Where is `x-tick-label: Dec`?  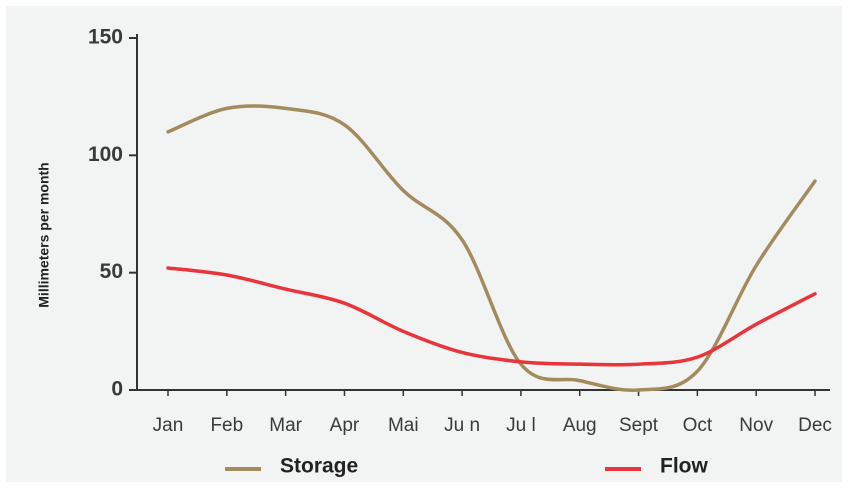 x-tick-label: Dec is located at coordinates (815, 425).